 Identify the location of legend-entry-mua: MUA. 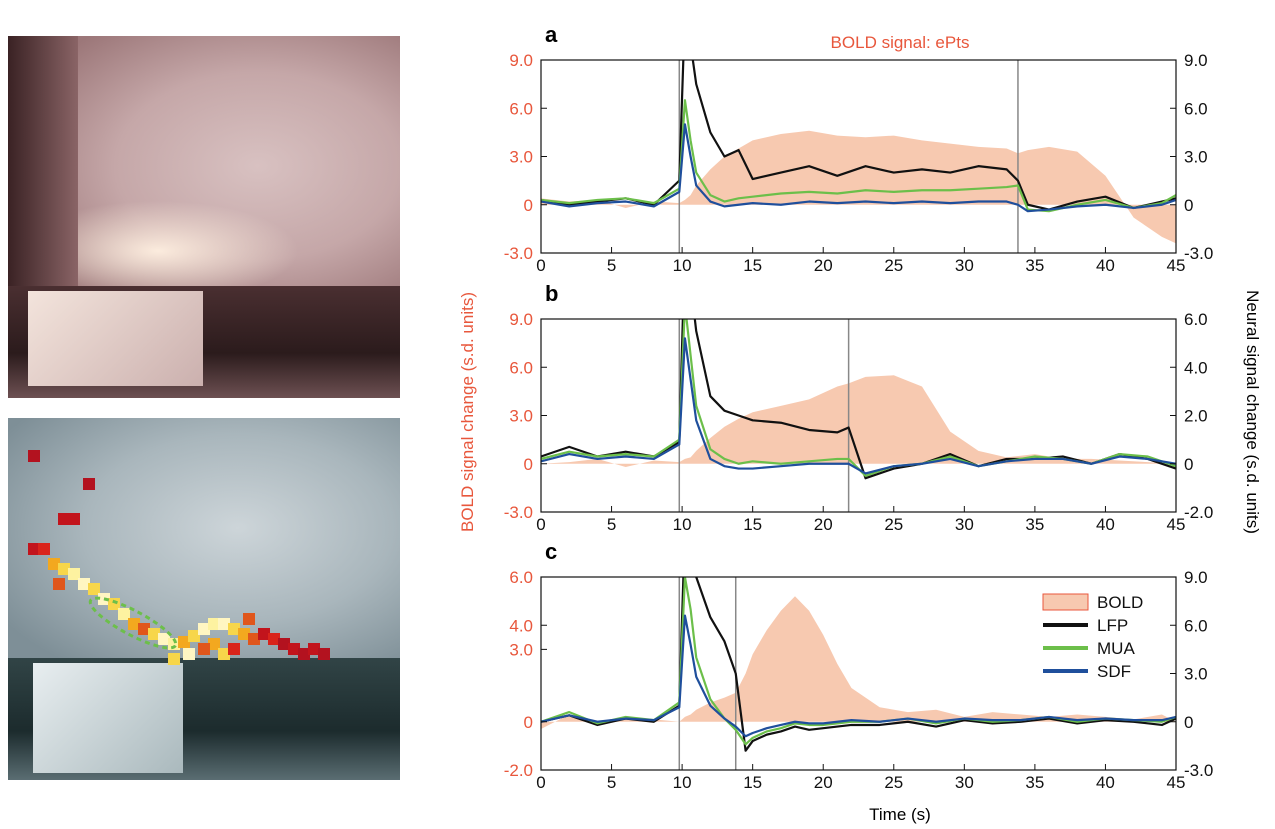
(1089, 648).